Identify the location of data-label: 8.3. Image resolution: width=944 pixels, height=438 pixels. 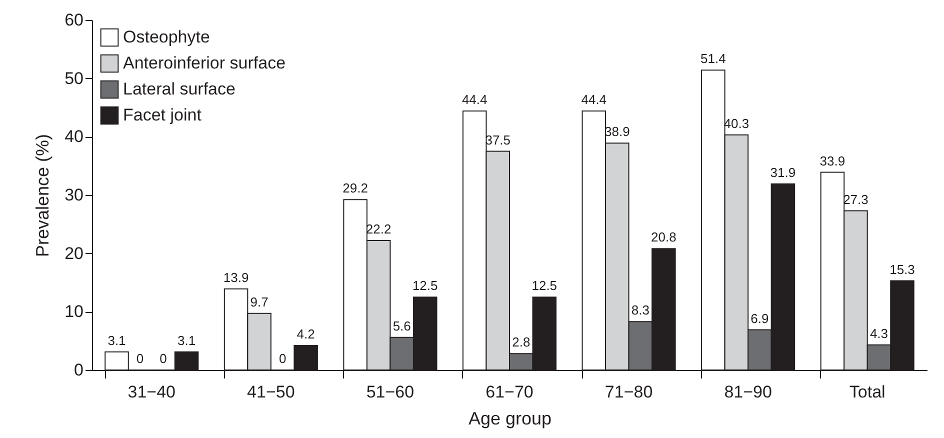
(640, 310).